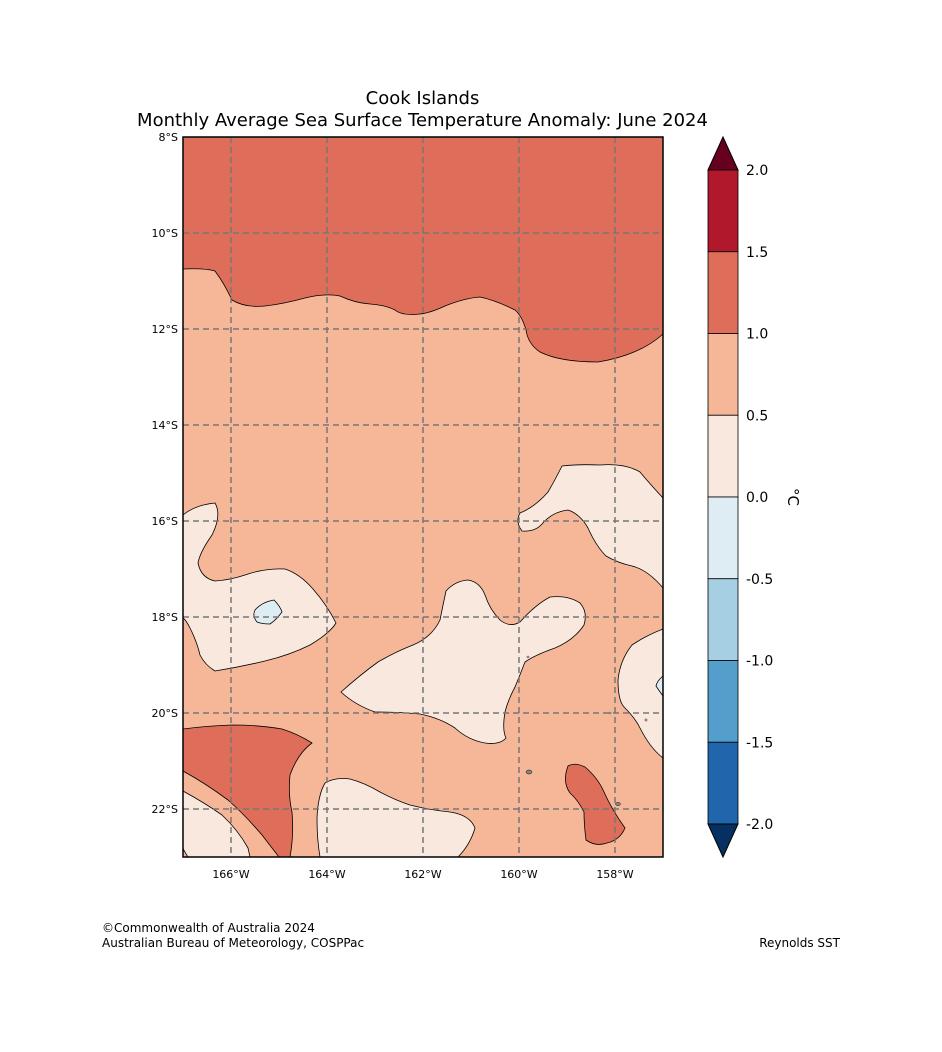 Image resolution: width=942 pixels, height=1052 pixels. Describe the element at coordinates (326, 874) in the screenshot. I see `longitude-label: 164°W` at that location.